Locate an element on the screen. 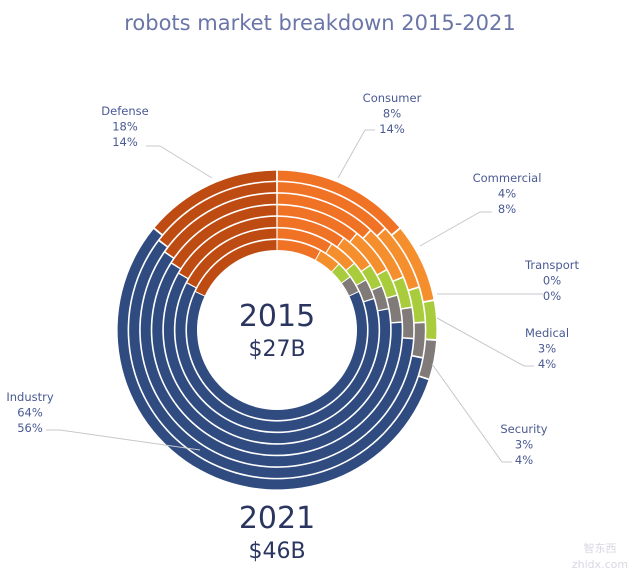 The width and height of the screenshot is (640, 575). label-transport-2015: 0% is located at coordinates (552, 281).